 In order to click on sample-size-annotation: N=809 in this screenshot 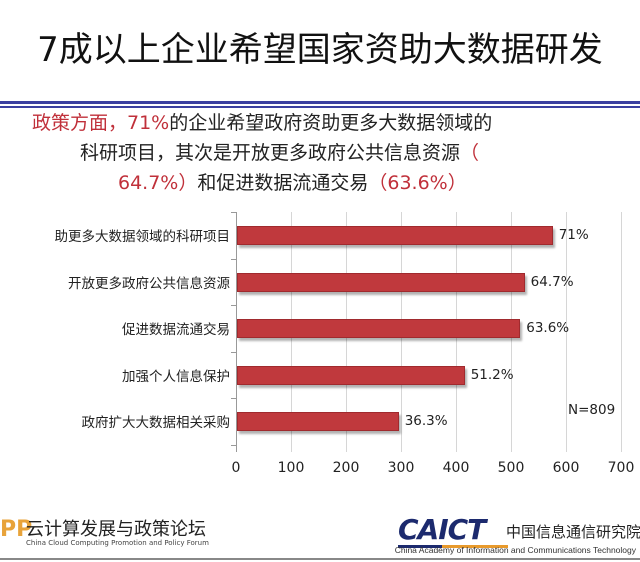, I will do `click(592, 410)`.